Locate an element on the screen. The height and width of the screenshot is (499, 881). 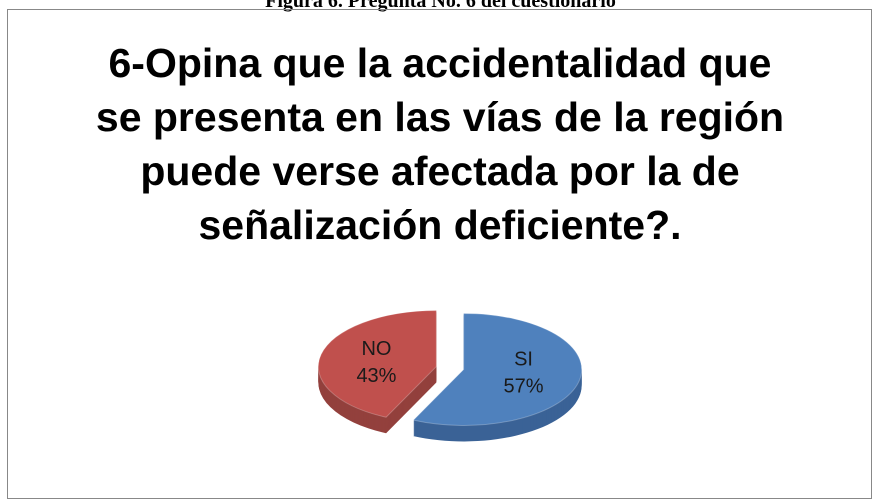
slice-label: SI is located at coordinates (523, 359).